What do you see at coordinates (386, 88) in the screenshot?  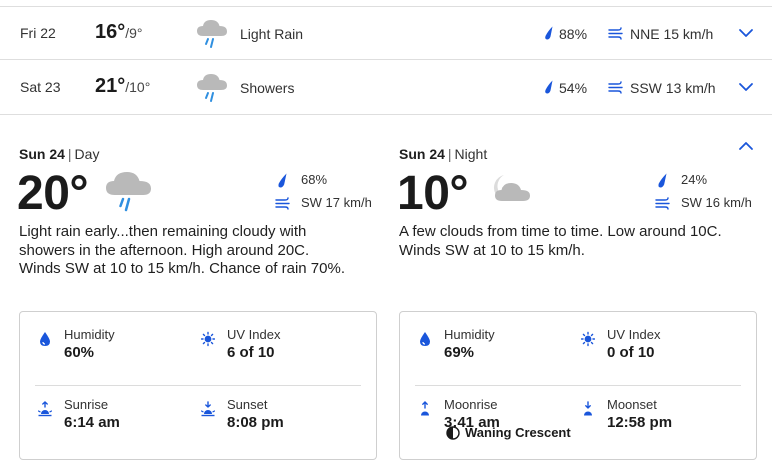 I see `forecast-row-sat-23: Sat 23 21°/10° Showers 54% SSW 13 km/h` at bounding box center [386, 88].